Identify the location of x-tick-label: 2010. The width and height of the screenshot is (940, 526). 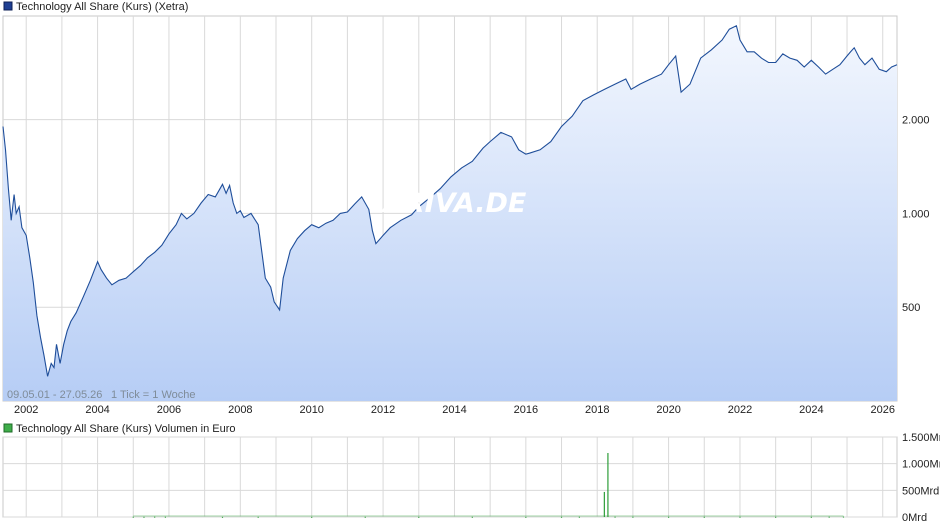
(311, 410).